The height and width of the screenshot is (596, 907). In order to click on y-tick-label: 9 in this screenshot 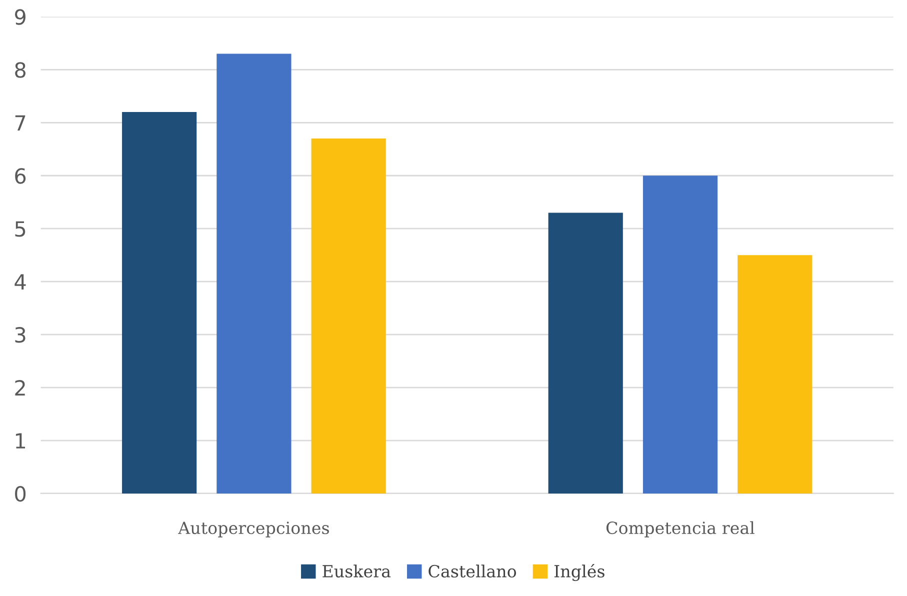, I will do `click(20, 17)`.